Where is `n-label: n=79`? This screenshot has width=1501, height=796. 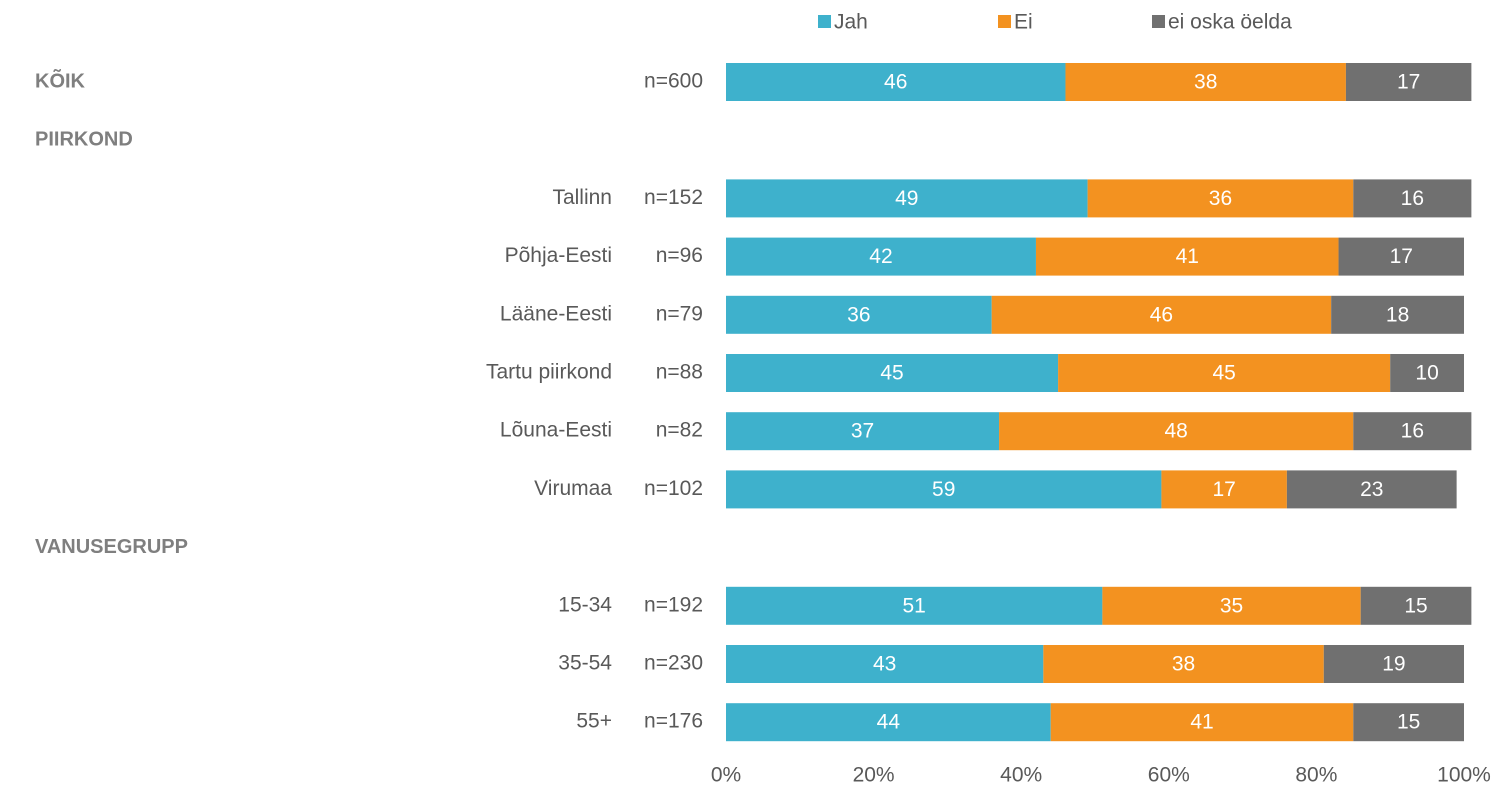
n-label: n=79 is located at coordinates (679, 313).